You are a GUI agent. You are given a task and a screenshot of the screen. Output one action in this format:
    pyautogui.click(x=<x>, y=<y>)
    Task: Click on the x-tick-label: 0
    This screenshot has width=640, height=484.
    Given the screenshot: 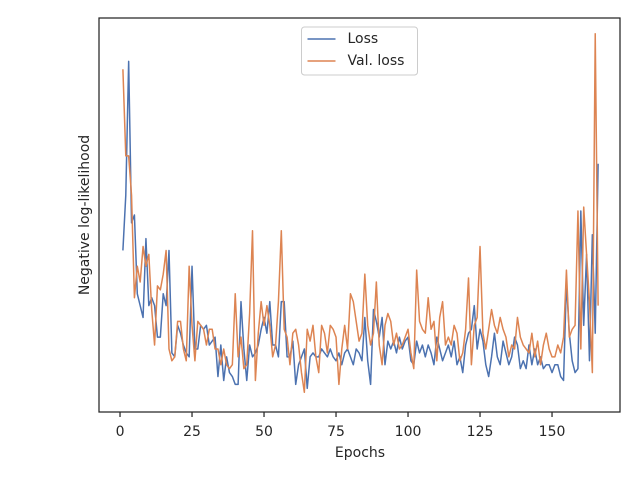 What is the action you would take?
    pyautogui.click(x=120, y=432)
    